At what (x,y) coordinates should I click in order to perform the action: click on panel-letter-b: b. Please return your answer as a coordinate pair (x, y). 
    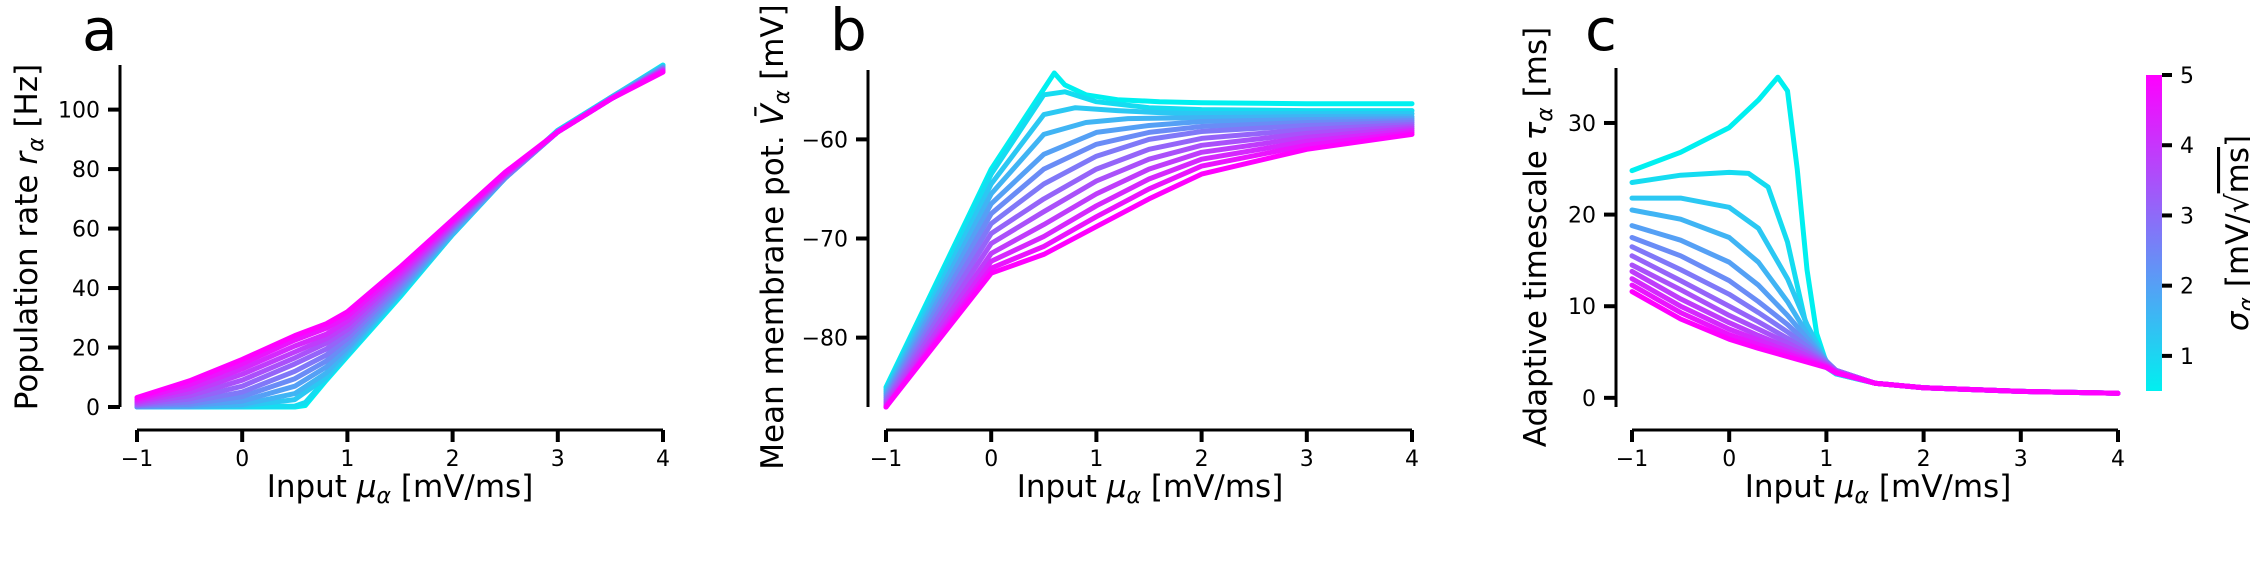
    Looking at the image, I should click on (848, 32).